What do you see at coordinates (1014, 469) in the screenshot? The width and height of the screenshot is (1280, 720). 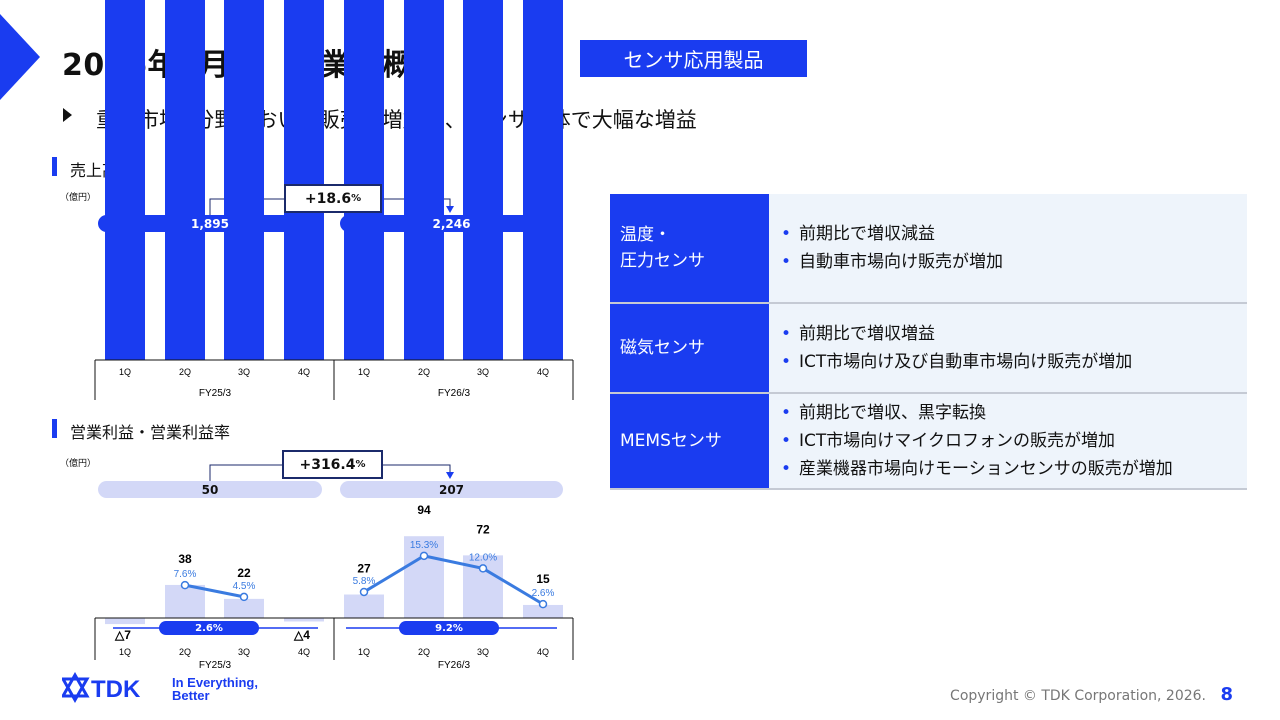 I see `segment-bullet: • 産業機器市場向けモーションセンサの販売が増加` at bounding box center [1014, 469].